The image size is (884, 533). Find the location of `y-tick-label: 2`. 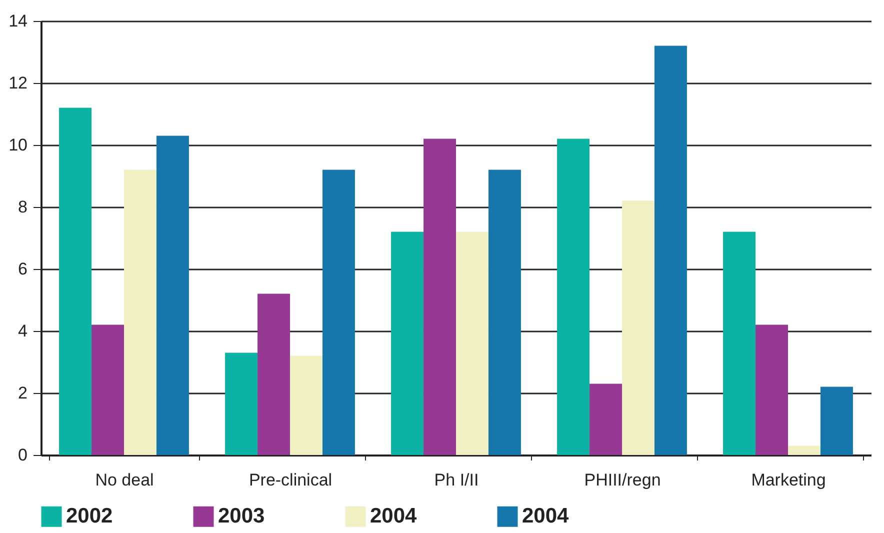

y-tick-label: 2 is located at coordinates (23, 393).